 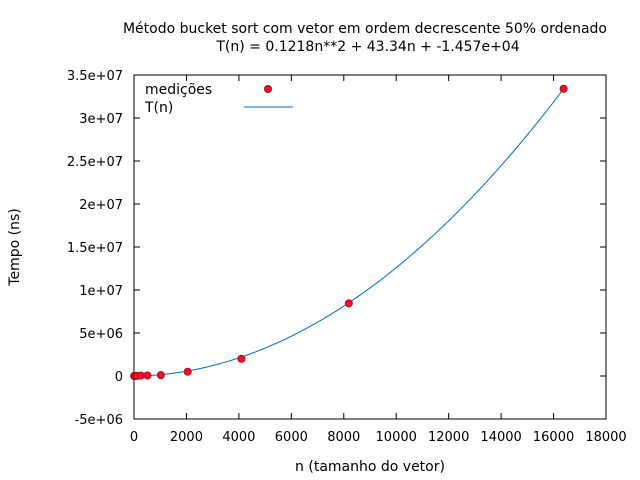 I want to click on x-tick-label: 0, so click(x=134, y=437).